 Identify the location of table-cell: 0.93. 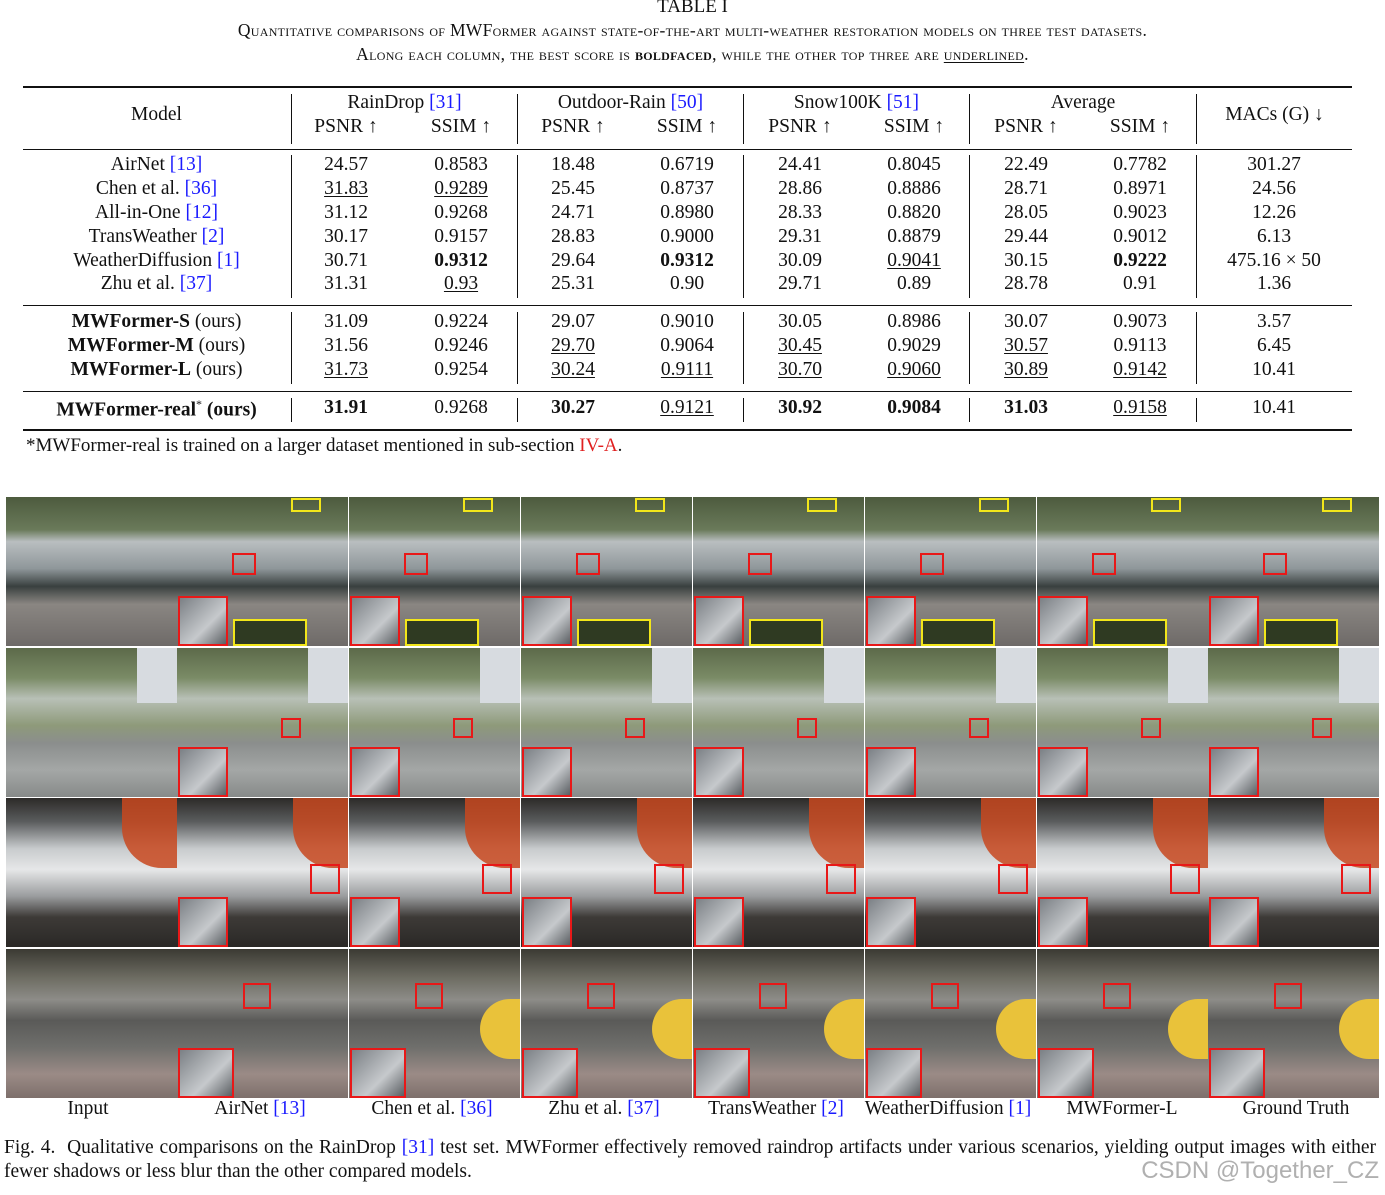
(461, 283).